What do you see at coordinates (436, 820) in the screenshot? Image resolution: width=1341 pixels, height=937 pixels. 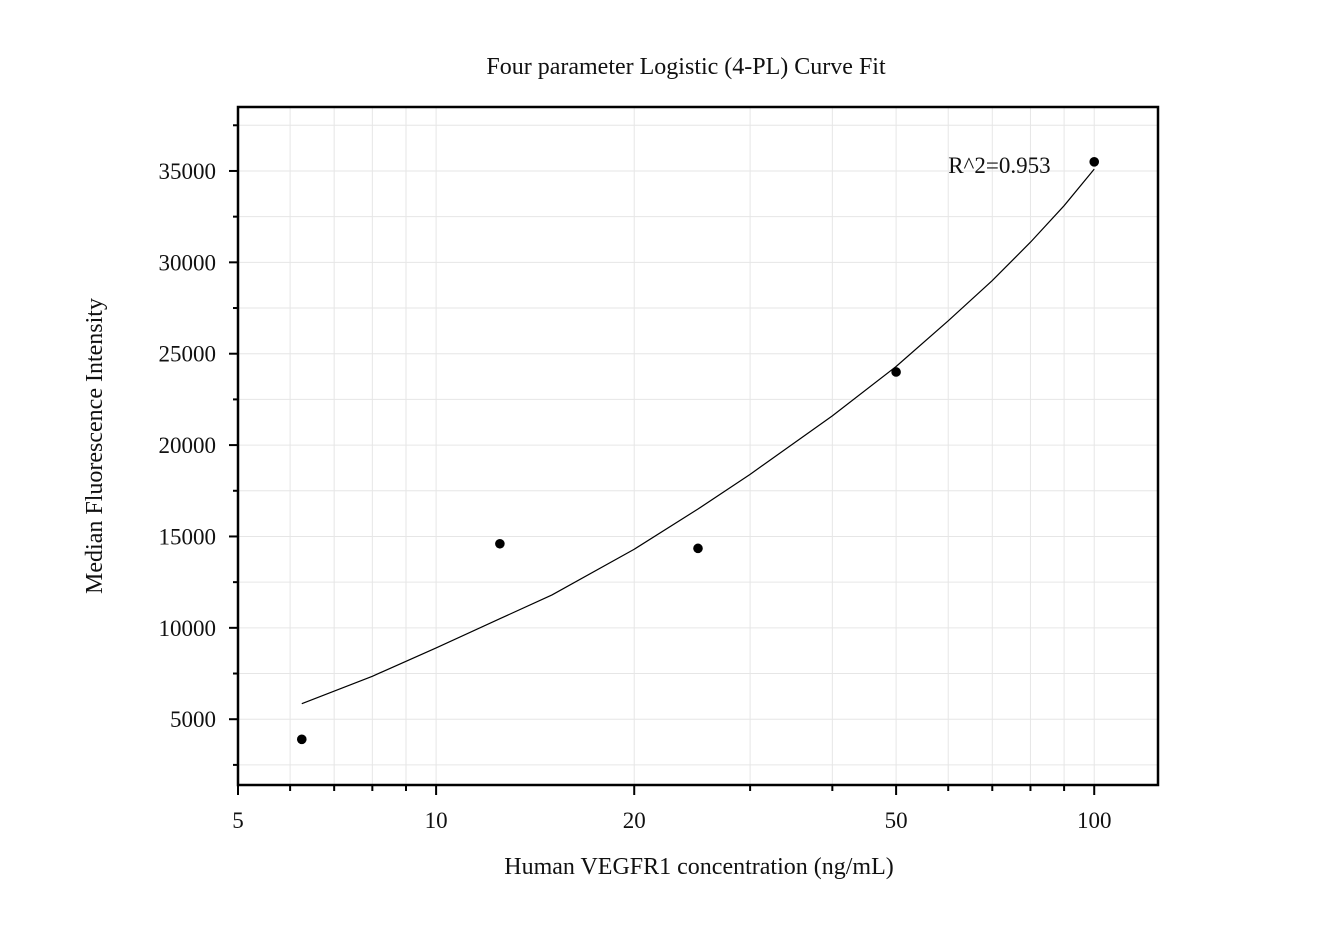 I see `x-tick-label: 10` at bounding box center [436, 820].